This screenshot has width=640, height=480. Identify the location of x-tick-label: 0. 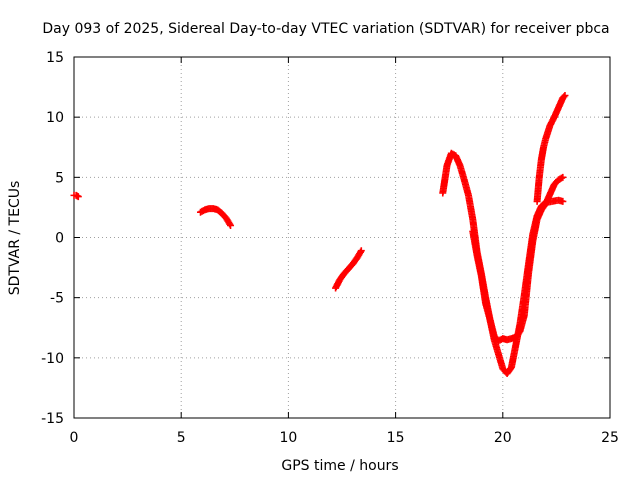
(74, 438).